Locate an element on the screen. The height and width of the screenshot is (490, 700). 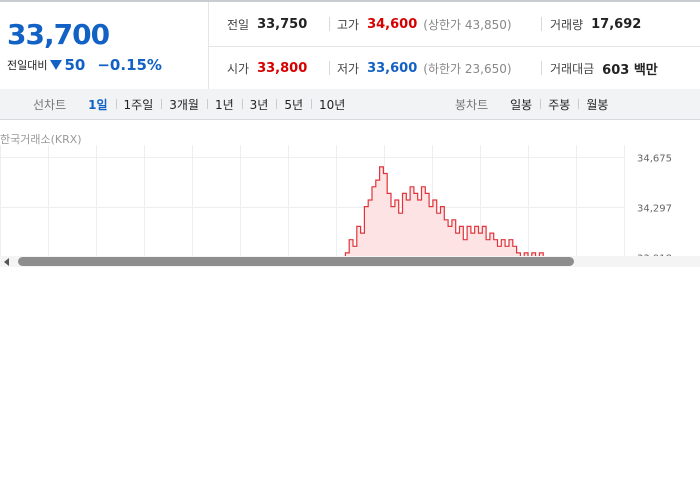
scroll-thumb is located at coordinates (296, 261).